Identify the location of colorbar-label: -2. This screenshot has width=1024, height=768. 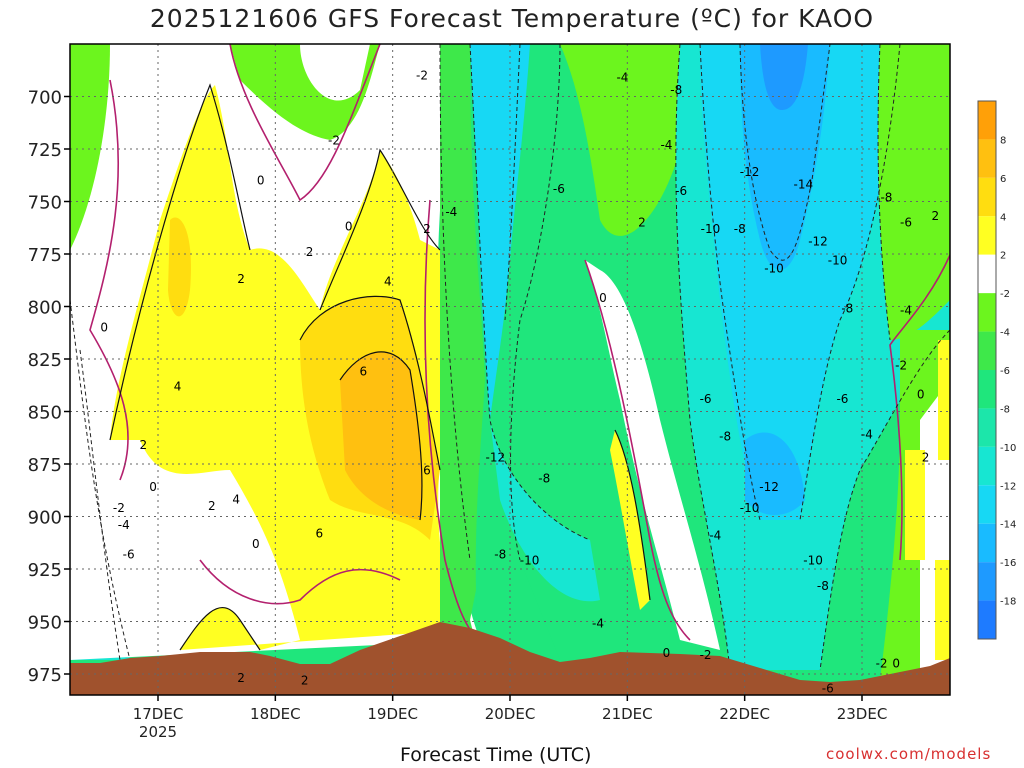
(1005, 294).